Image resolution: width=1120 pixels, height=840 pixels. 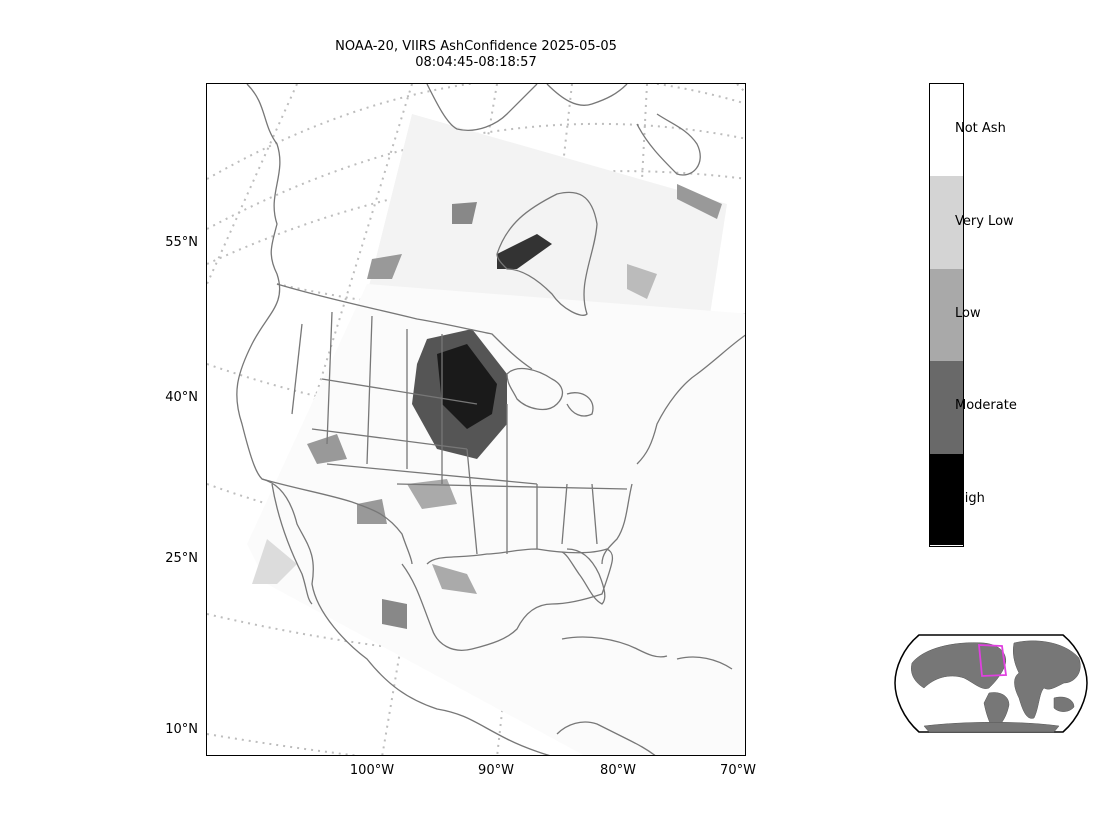 What do you see at coordinates (337, 521) in the screenshot?
I see `us-mexico-border` at bounding box center [337, 521].